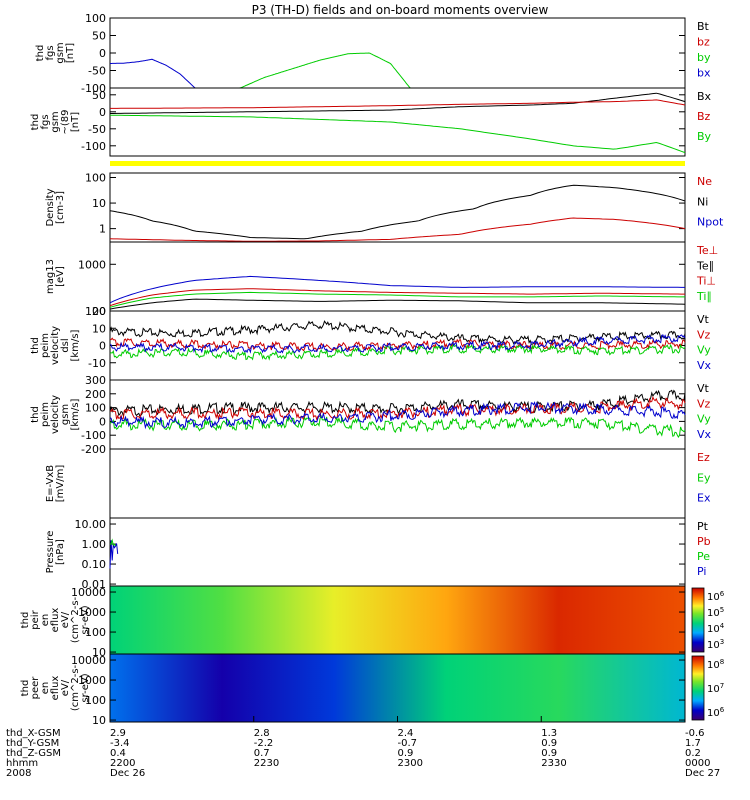  I want to click on legend-label: By, so click(704, 136).